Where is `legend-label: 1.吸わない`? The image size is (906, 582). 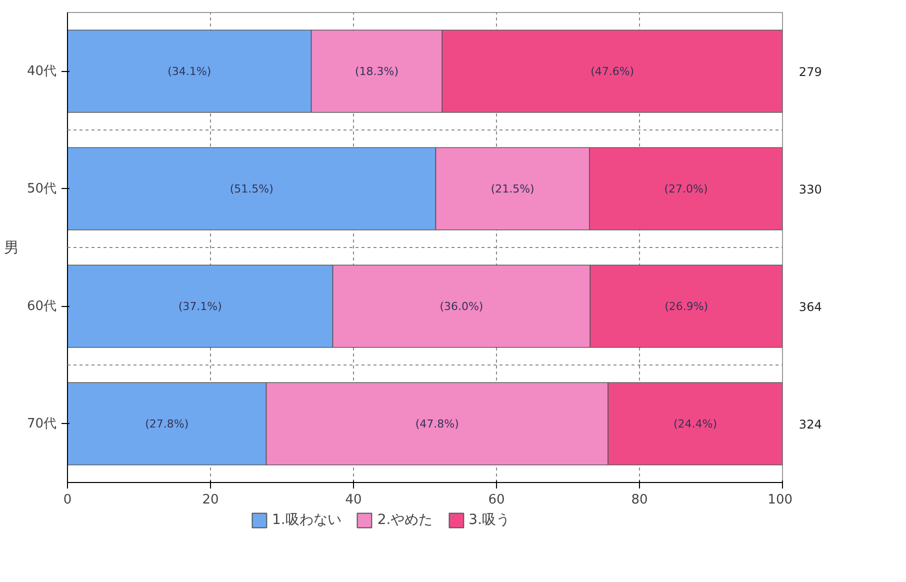
legend-label: 1.吸わない is located at coordinates (307, 520).